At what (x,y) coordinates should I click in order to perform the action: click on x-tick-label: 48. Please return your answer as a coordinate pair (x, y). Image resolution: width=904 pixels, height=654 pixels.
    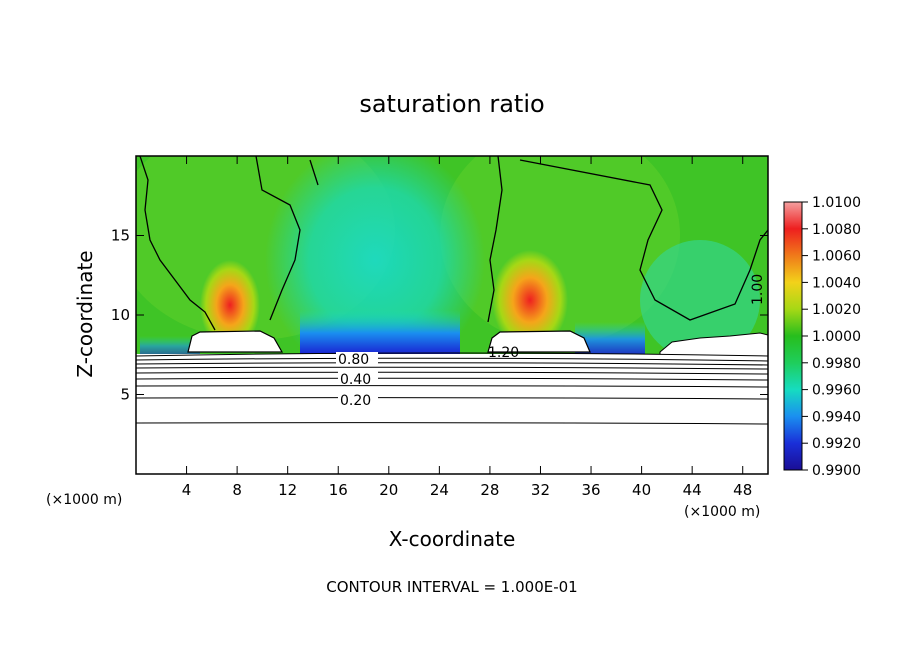
    Looking at the image, I should click on (742, 490).